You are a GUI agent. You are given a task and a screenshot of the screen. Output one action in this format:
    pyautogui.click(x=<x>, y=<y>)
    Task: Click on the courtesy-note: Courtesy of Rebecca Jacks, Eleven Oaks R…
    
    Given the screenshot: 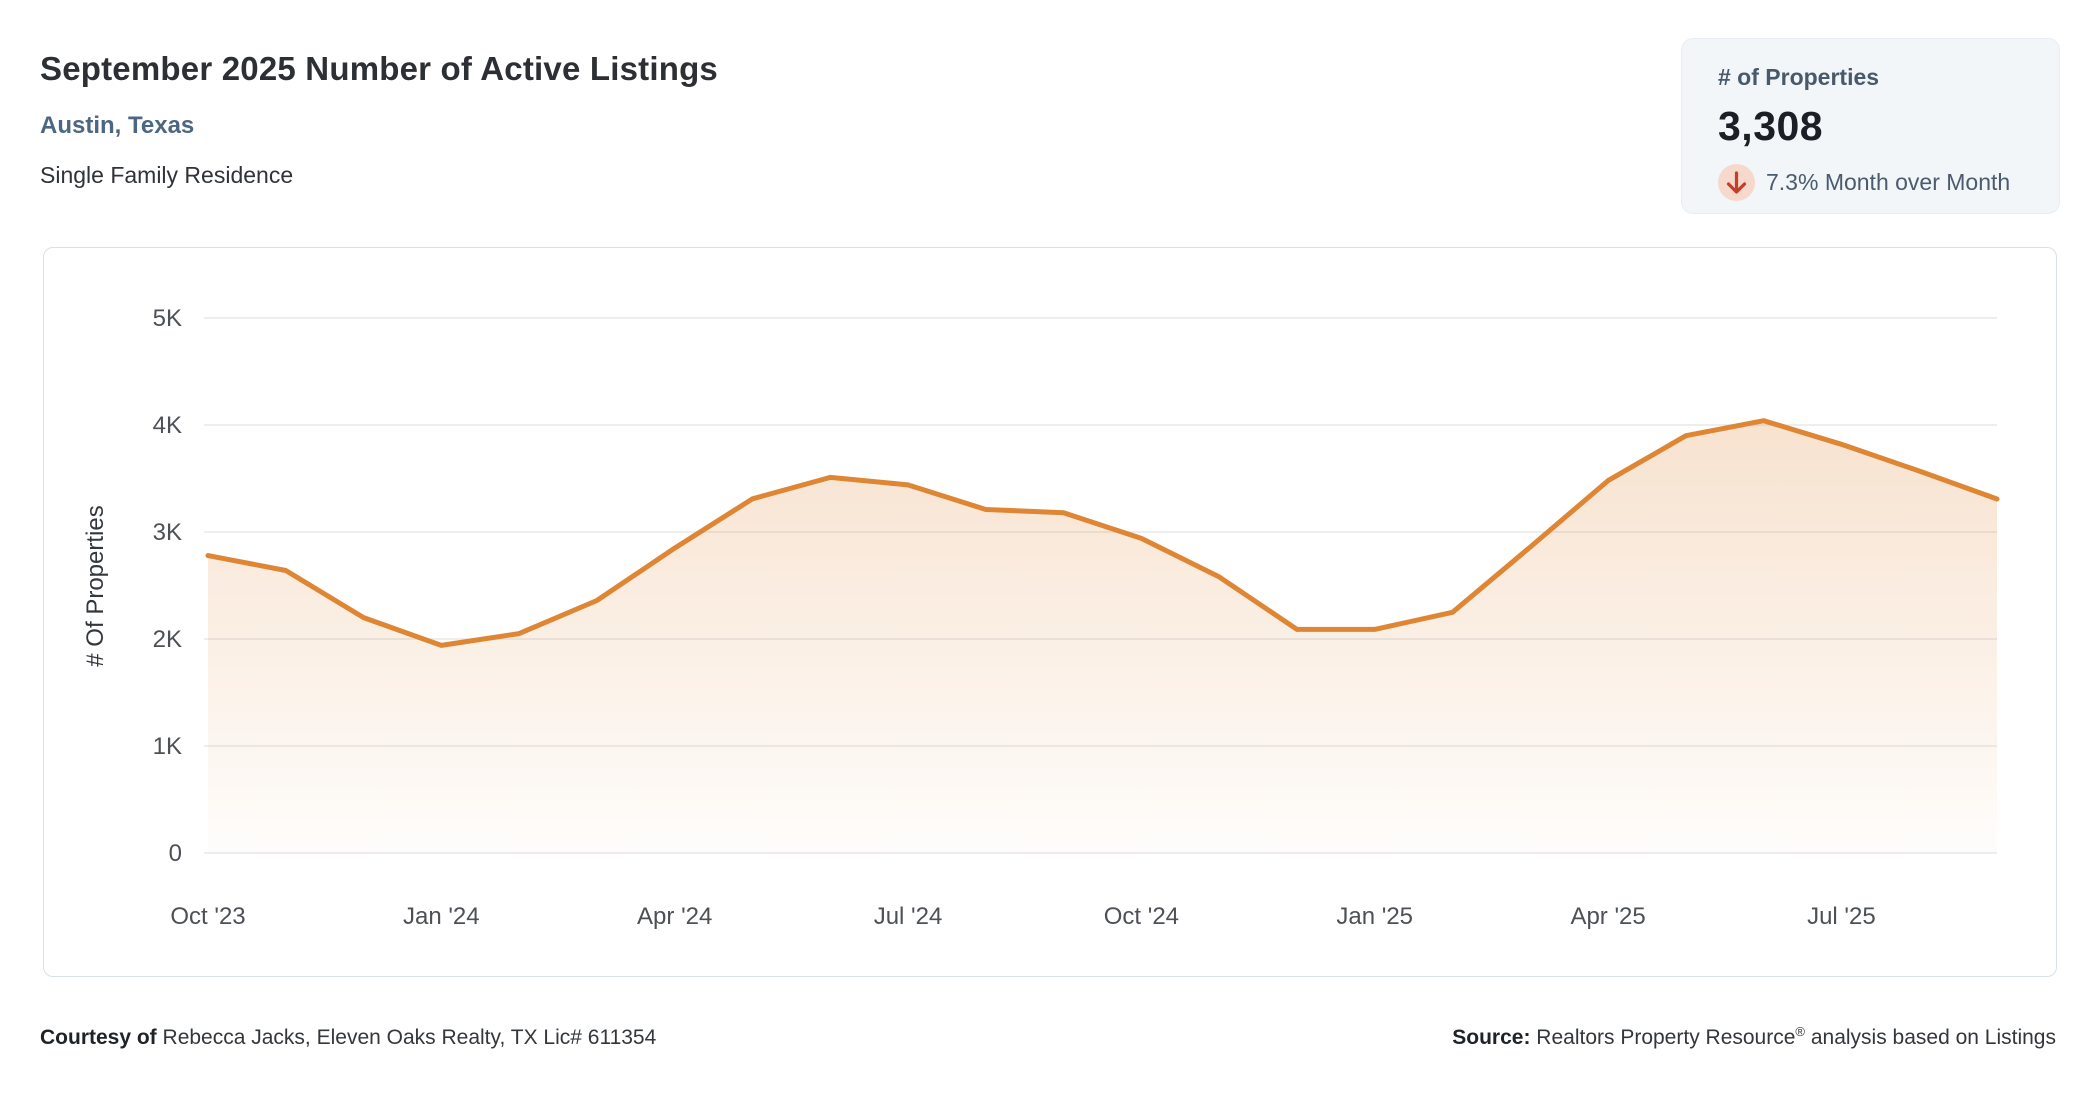 What is the action you would take?
    pyautogui.click(x=348, y=1038)
    